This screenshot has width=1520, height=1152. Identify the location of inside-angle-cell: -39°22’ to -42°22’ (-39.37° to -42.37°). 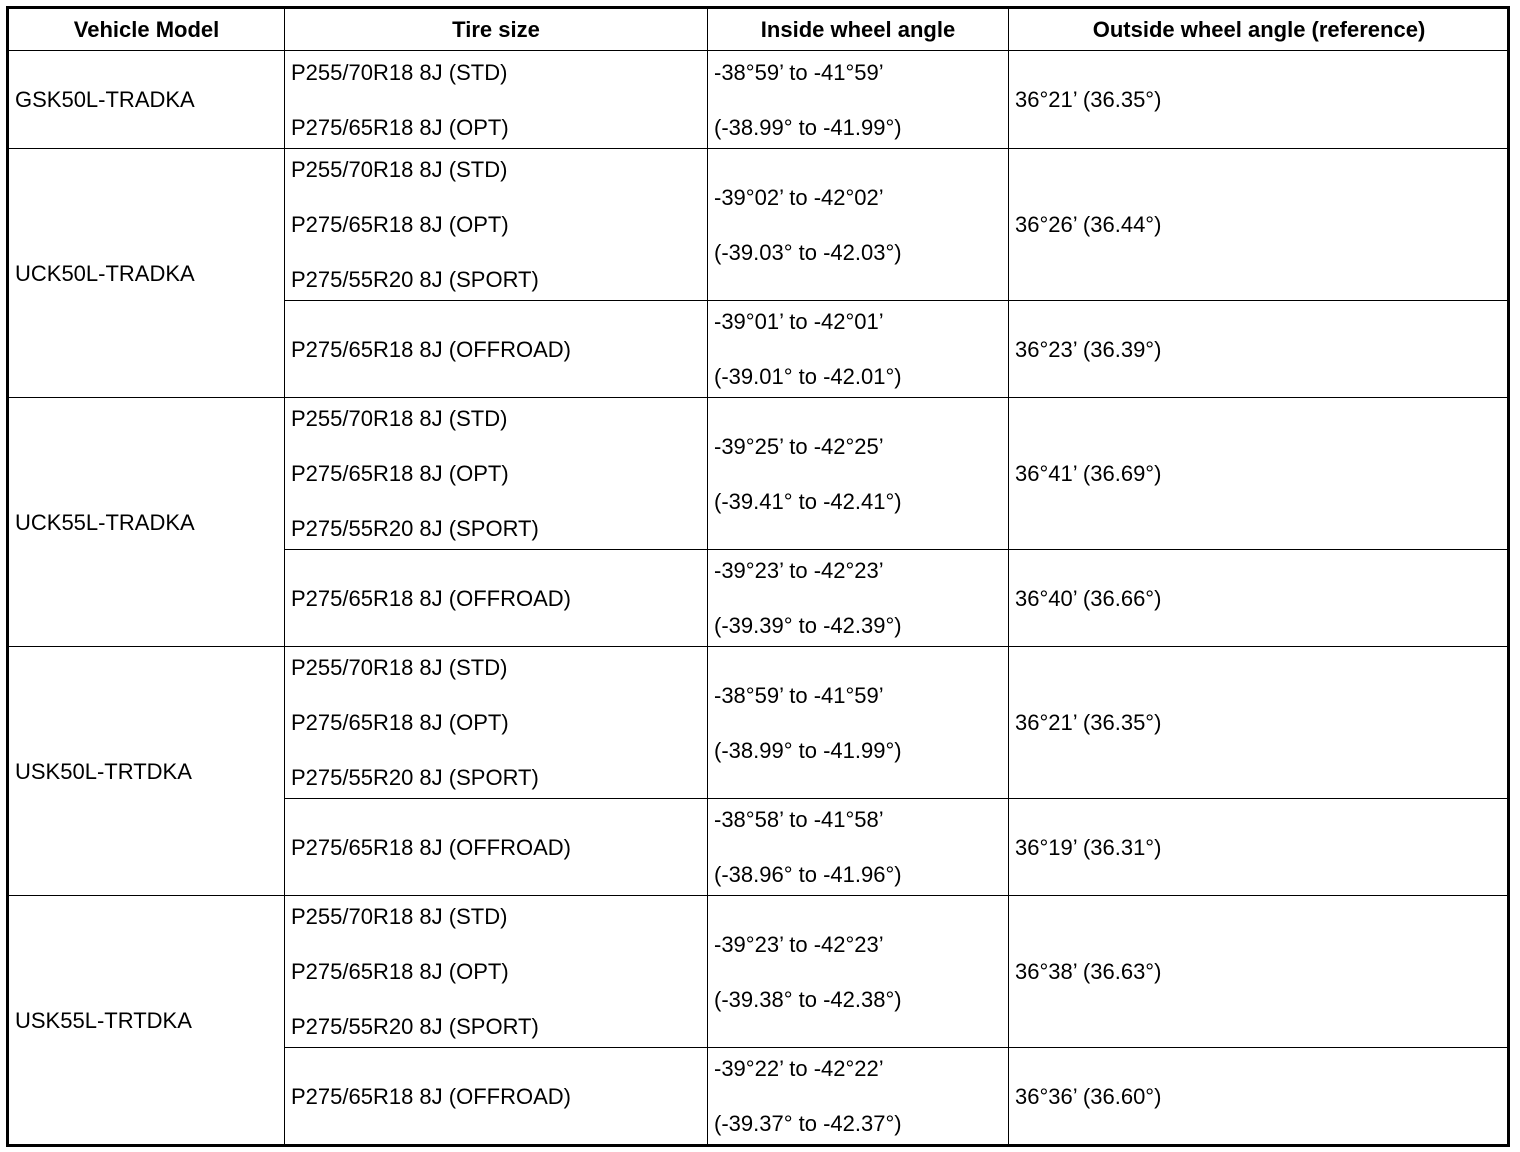
(858, 1096).